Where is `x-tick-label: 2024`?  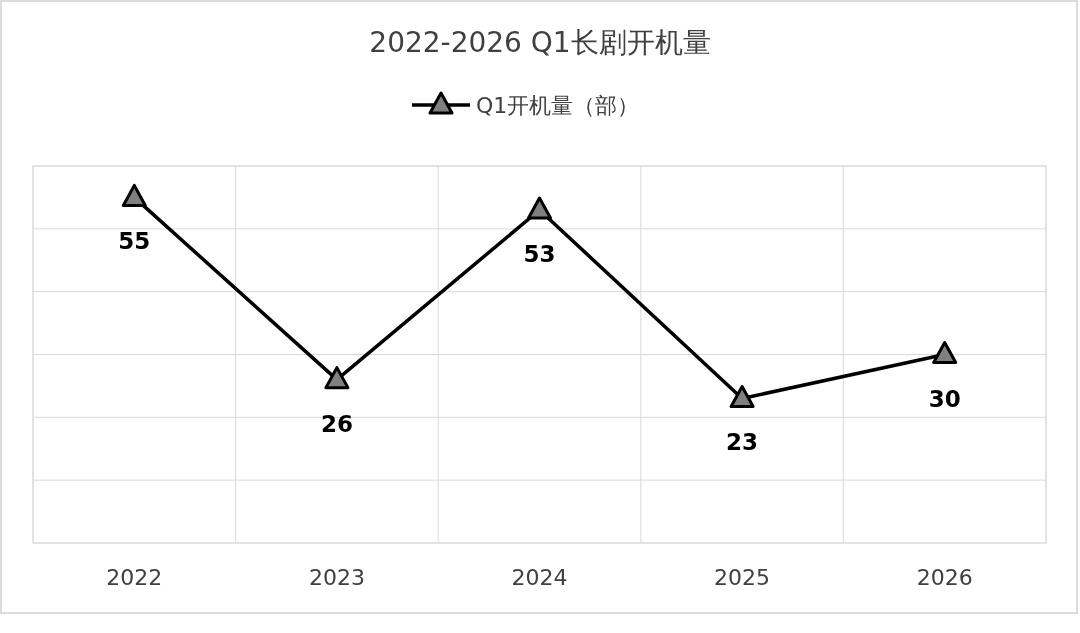 x-tick-label: 2024 is located at coordinates (539, 577).